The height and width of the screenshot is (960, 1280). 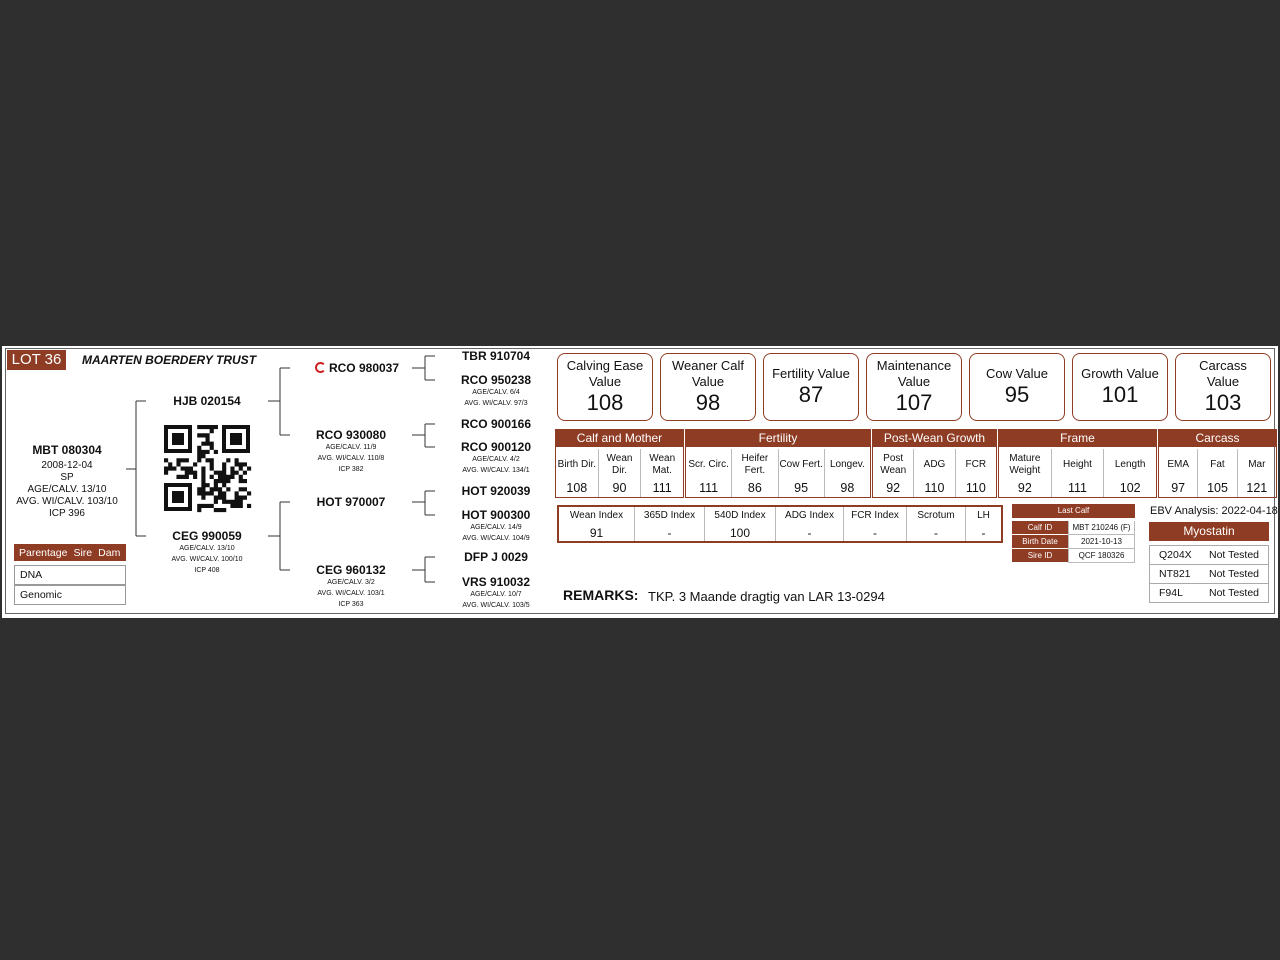 I want to click on ebv-cell: Birth Dir. 108, so click(x=577, y=473).